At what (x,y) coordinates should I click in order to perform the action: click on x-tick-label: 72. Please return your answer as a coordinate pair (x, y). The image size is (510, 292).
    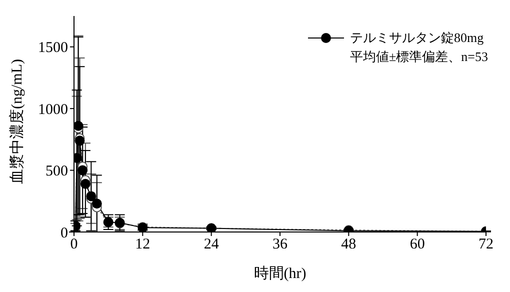
    Looking at the image, I should click on (486, 244).